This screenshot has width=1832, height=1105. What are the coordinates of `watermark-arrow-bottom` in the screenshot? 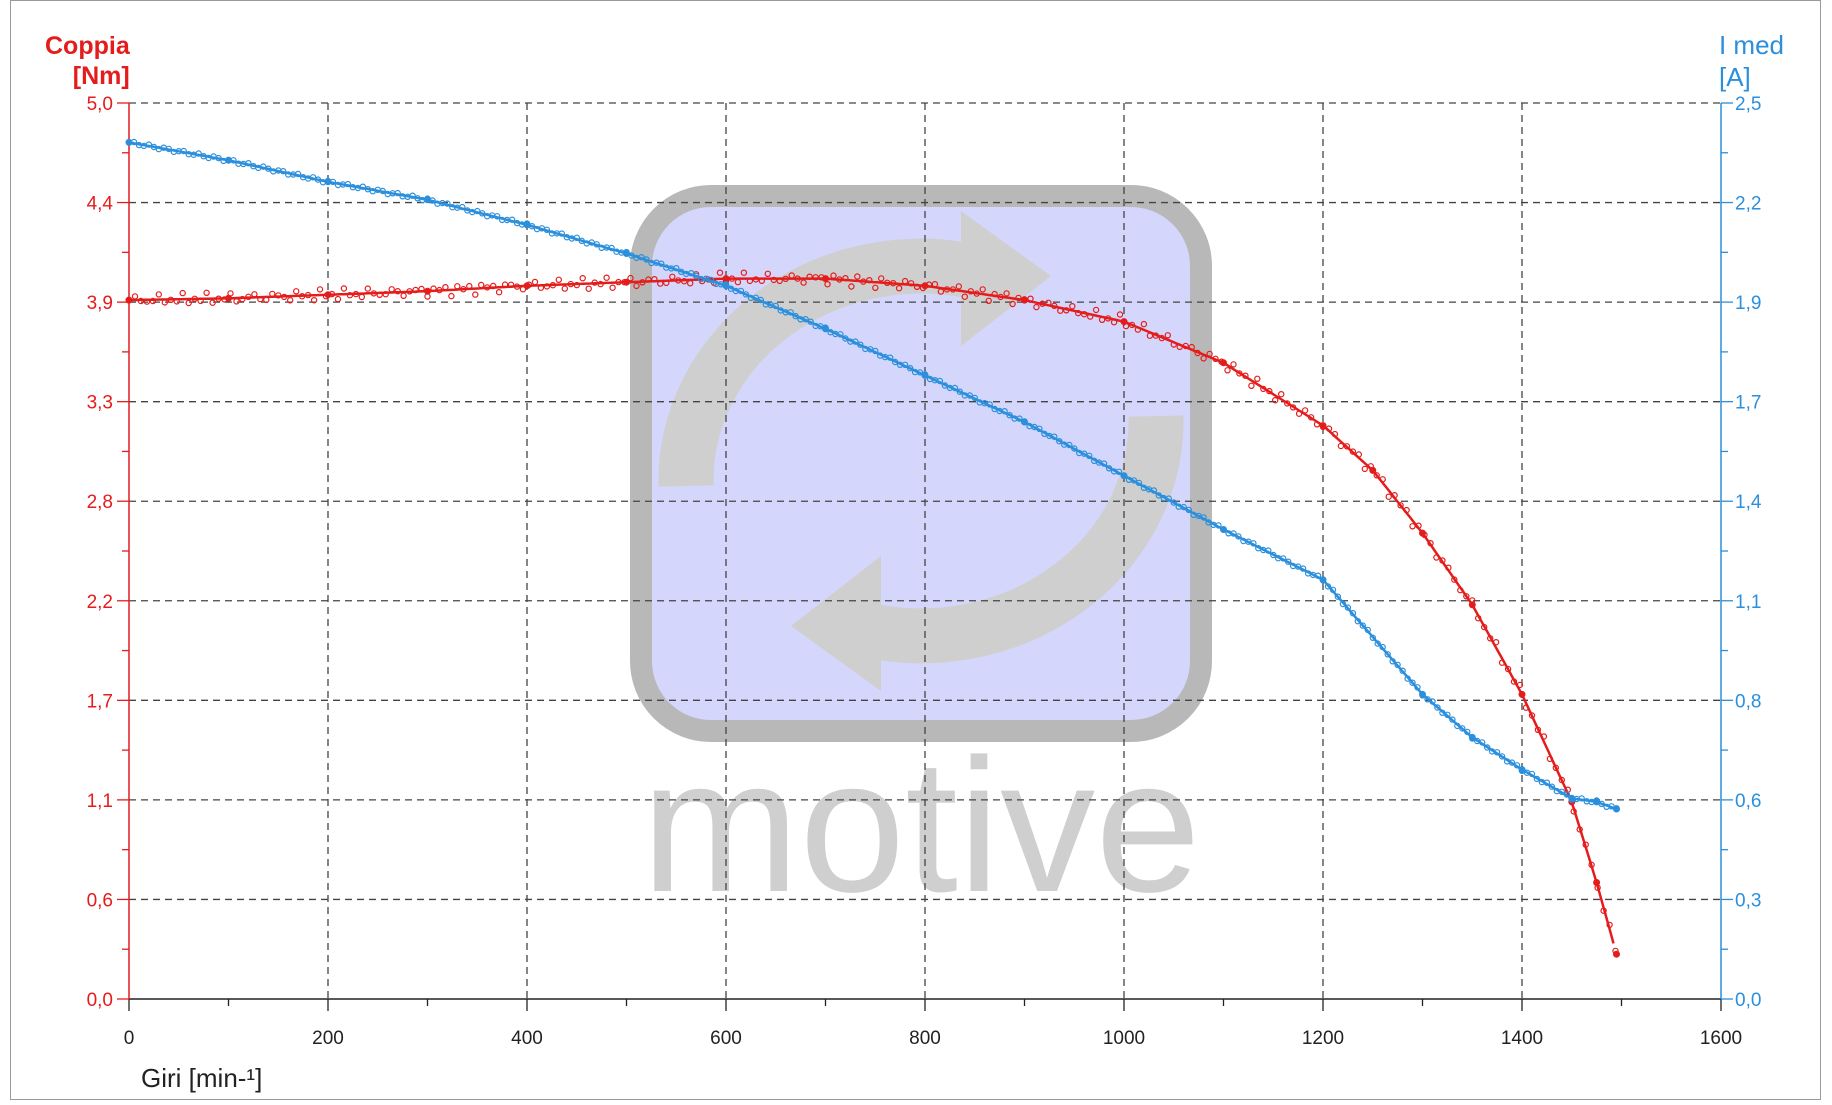 It's located at (836, 623).